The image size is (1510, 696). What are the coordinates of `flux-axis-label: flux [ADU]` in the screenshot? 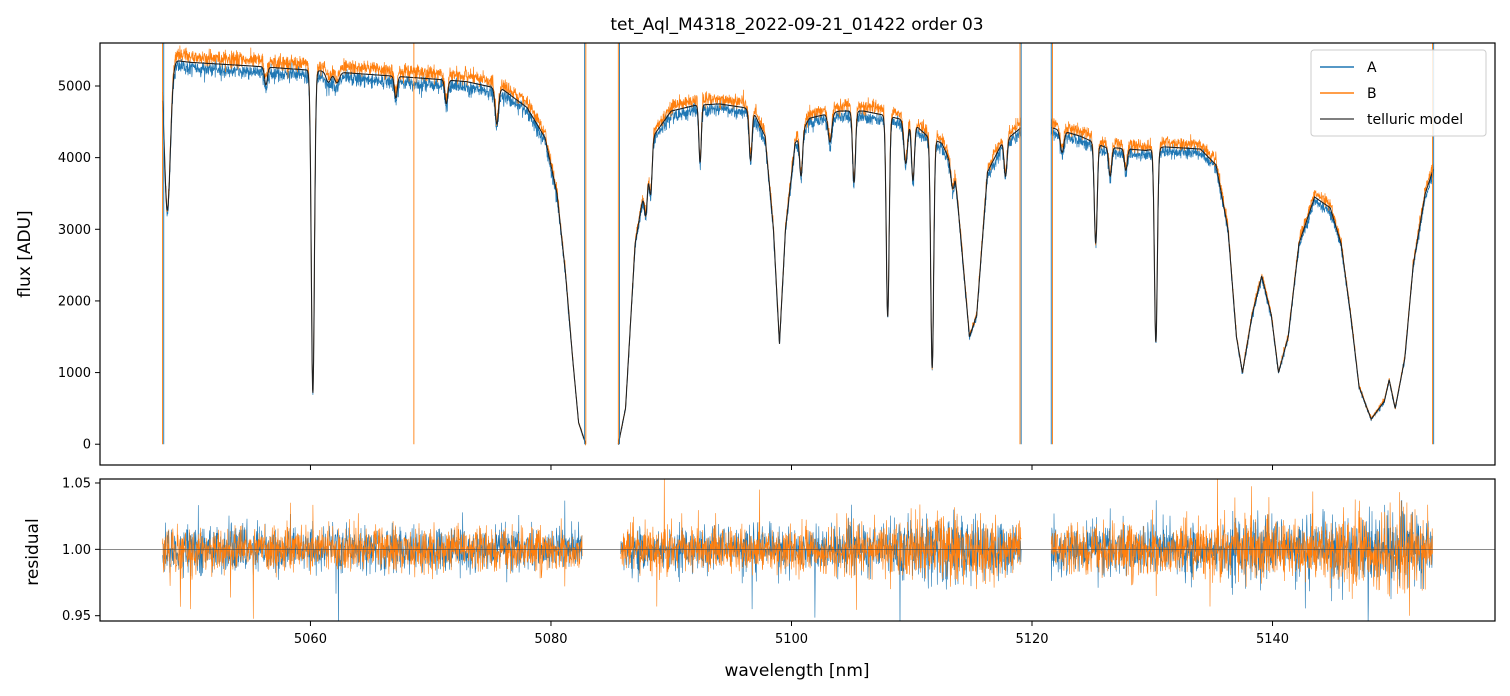 It's located at (25, 253).